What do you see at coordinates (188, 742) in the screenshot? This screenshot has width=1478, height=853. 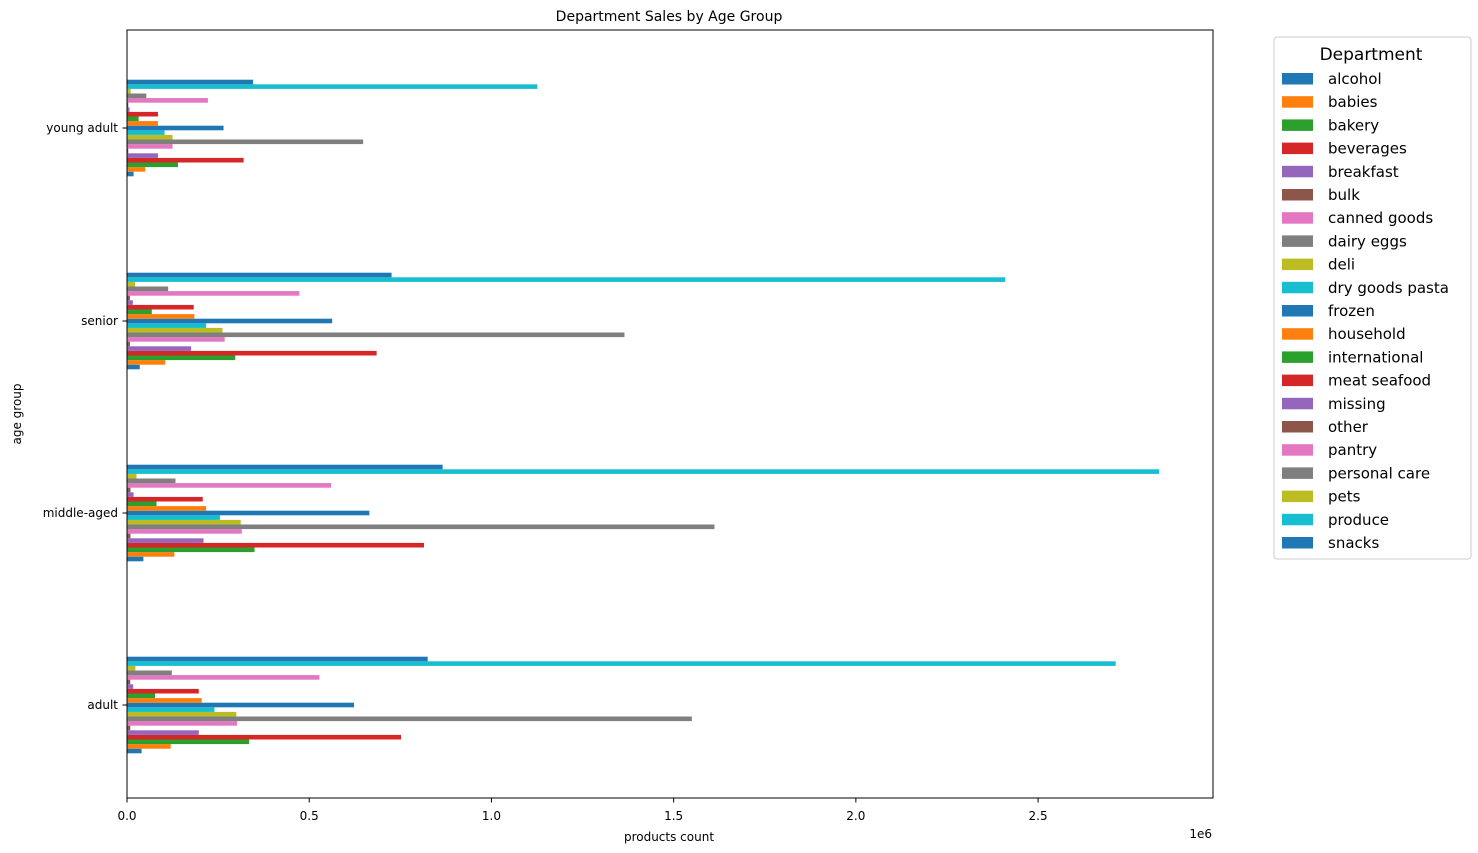 I see `bar-adult-bakery` at bounding box center [188, 742].